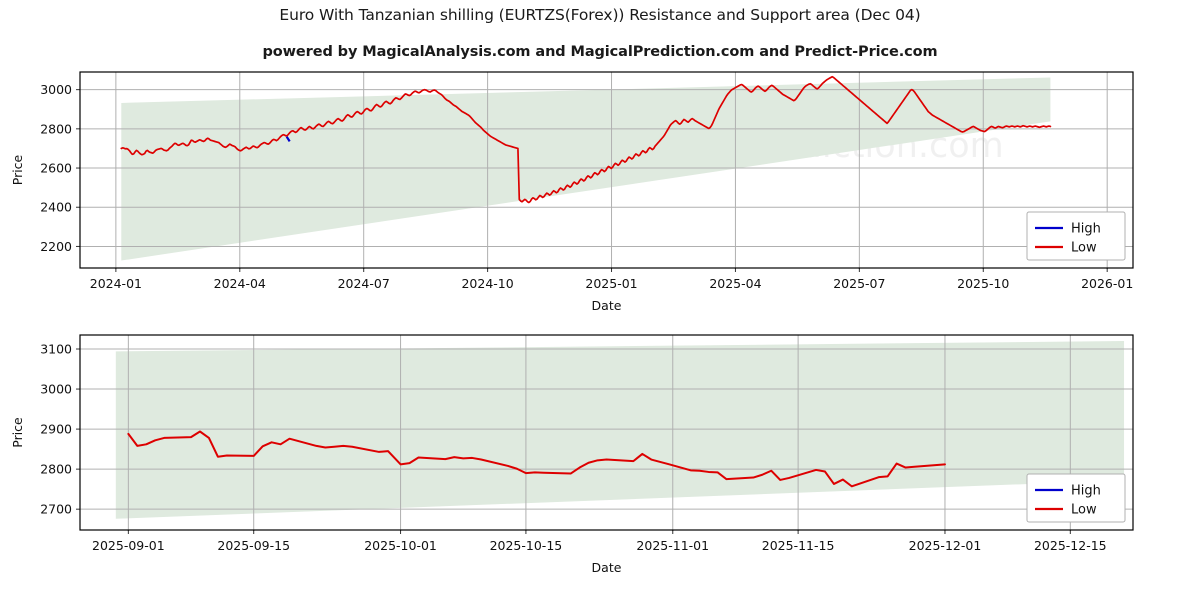 Image resolution: width=1200 pixels, height=600 pixels. Describe the element at coordinates (487, 283) in the screenshot. I see `xtick-label: 2024-10` at that location.